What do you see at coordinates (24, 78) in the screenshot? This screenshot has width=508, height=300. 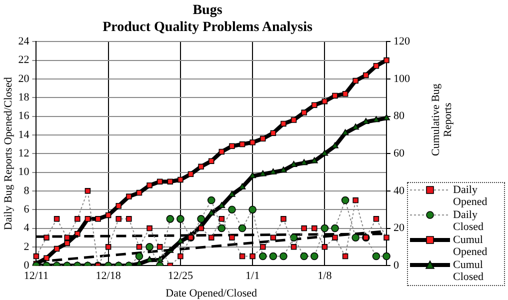 I see `y-tick-label: 20` at bounding box center [24, 78].